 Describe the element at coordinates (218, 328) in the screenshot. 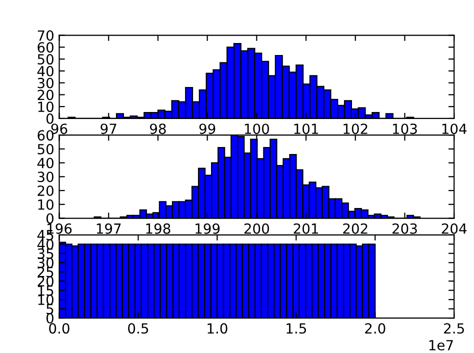

I see `x-tick-label: 1.0` at that location.